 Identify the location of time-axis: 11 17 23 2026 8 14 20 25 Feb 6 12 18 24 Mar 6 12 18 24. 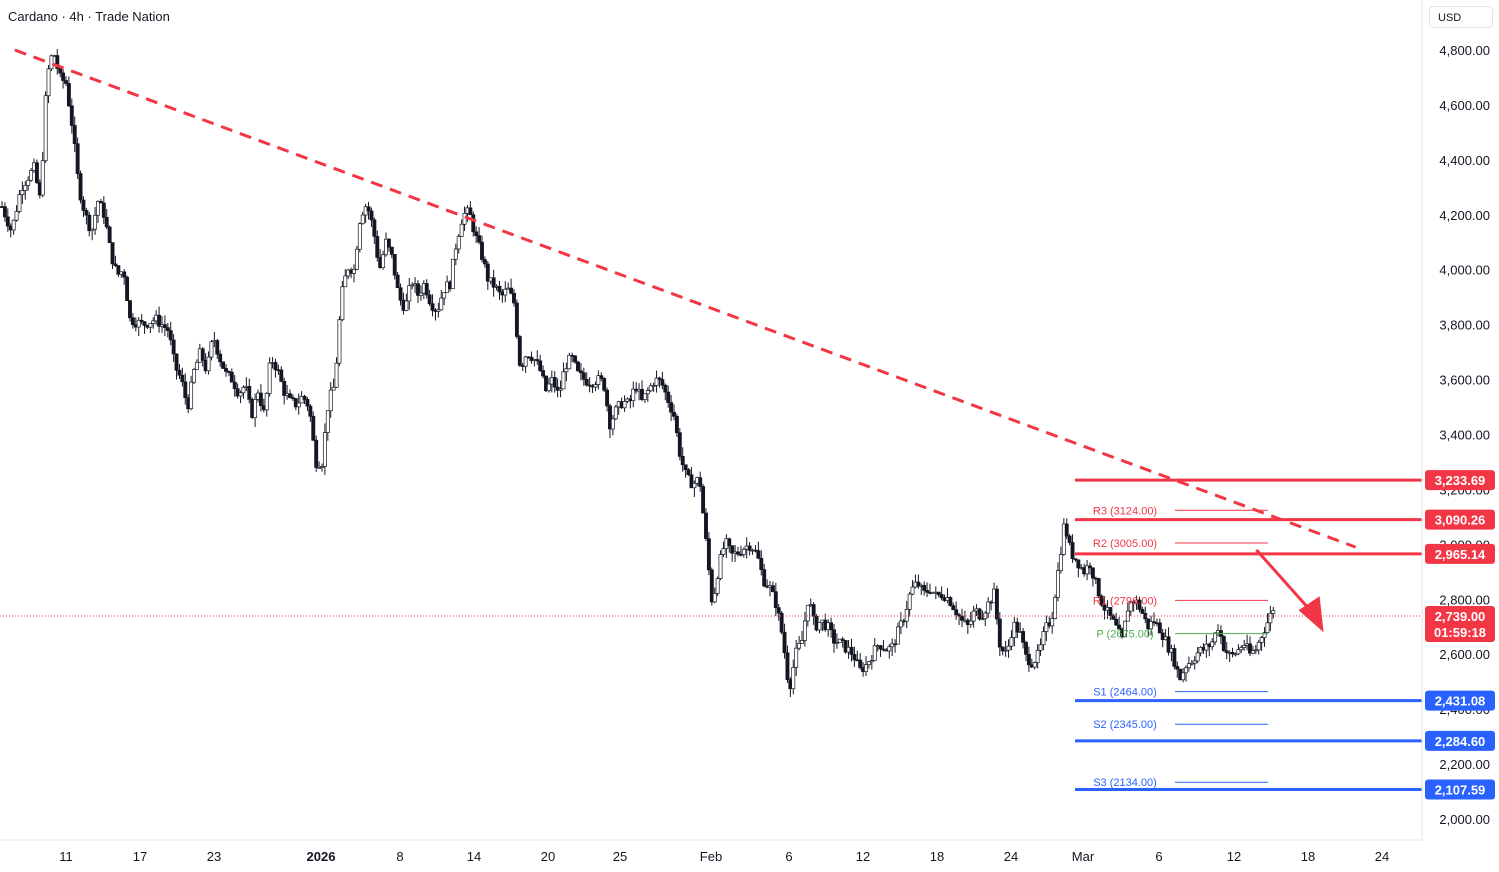
(724, 856).